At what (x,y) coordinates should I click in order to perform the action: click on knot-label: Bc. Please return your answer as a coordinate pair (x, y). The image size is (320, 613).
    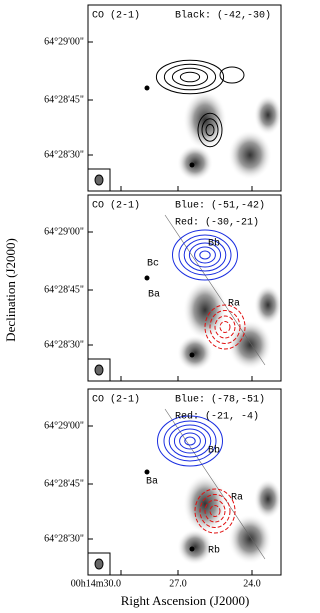
    Looking at the image, I should click on (153, 264).